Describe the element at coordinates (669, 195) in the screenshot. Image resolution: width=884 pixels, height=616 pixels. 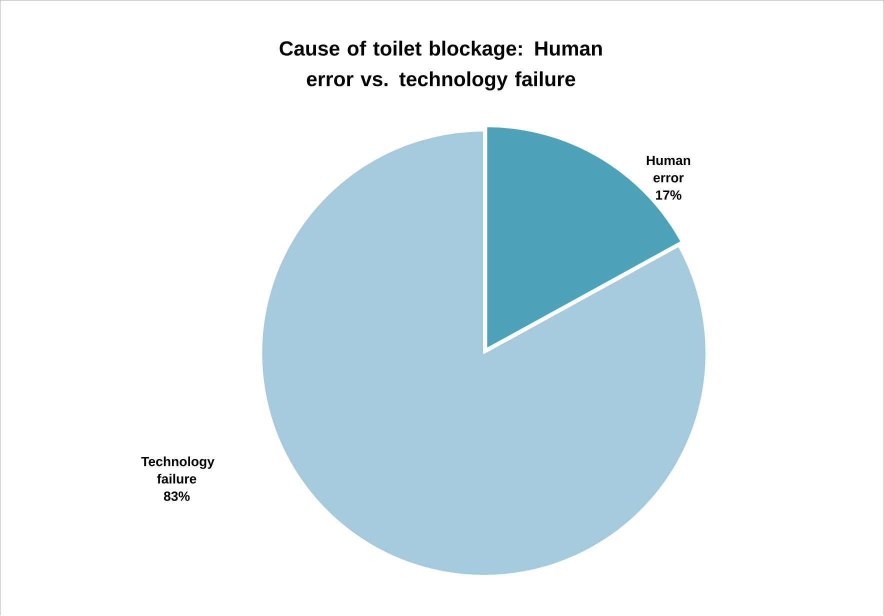
I see `data-label: 17%` at that location.